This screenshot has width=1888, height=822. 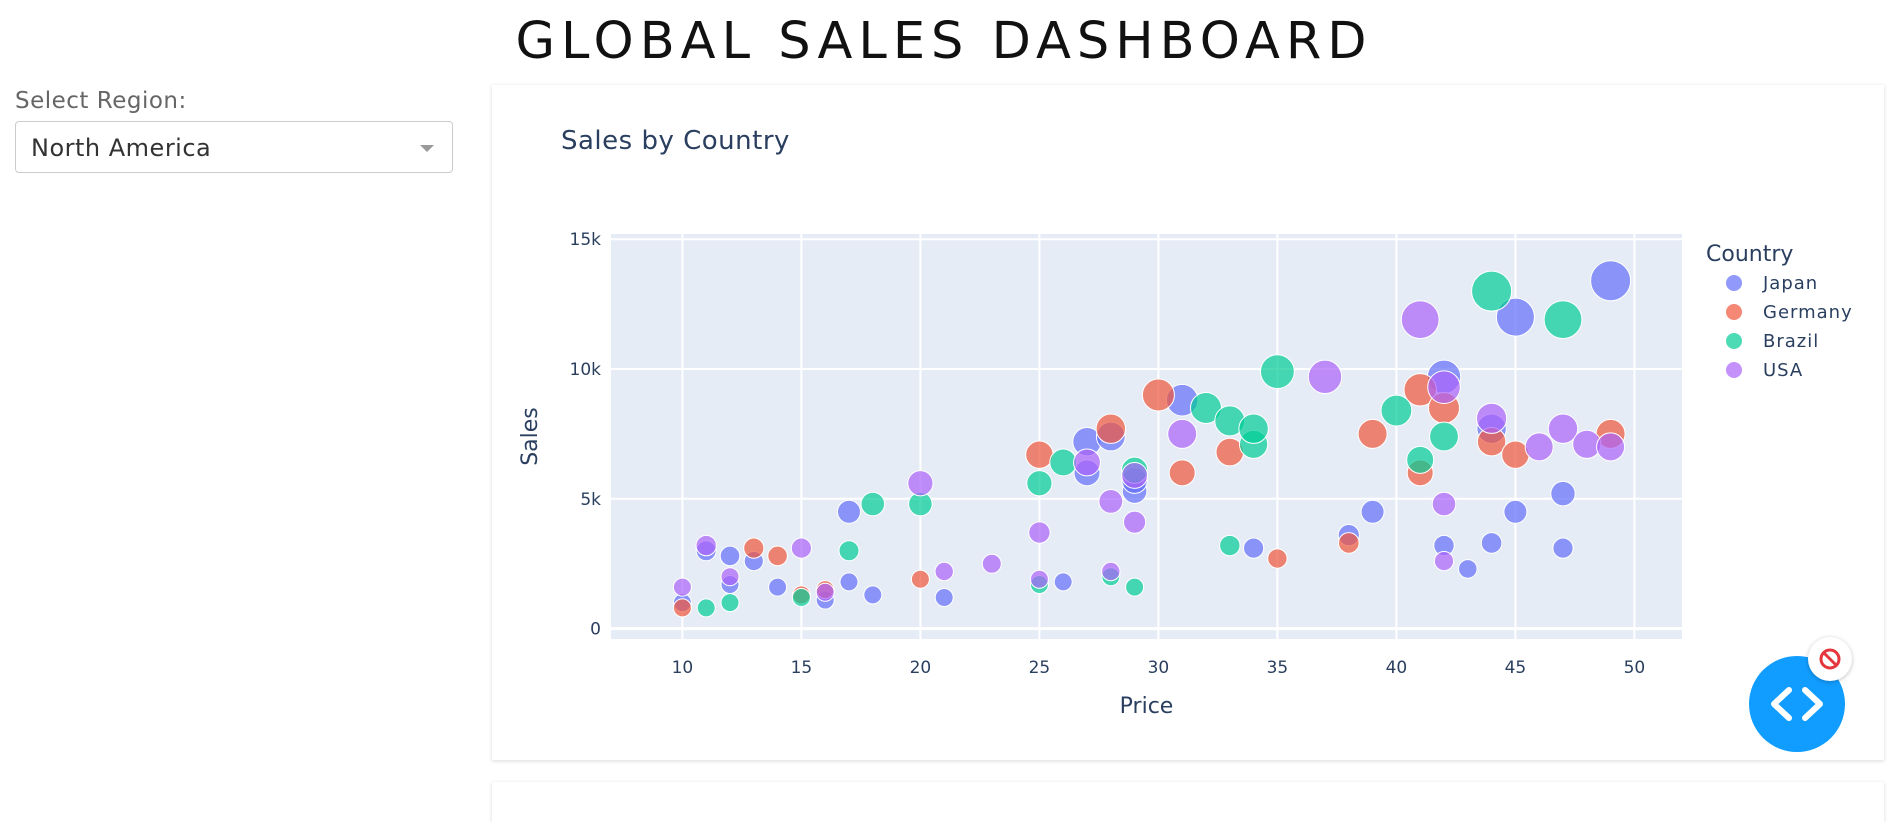 I want to click on secondary-chart-card, so click(x=1188, y=802).